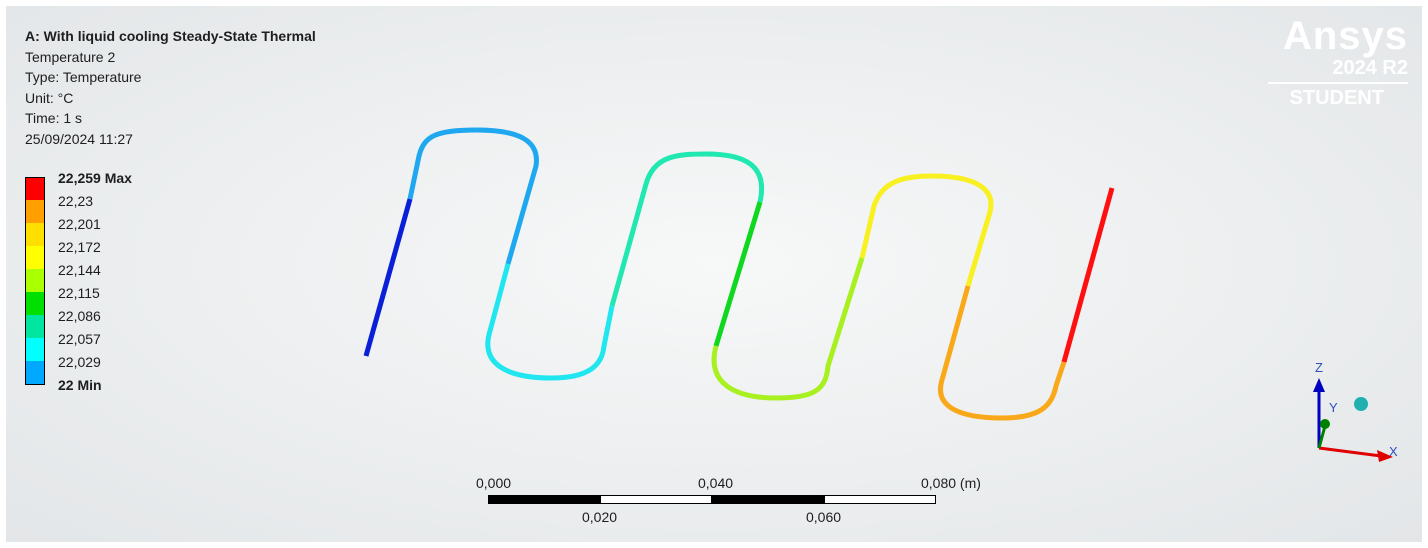 The image size is (1428, 548). Describe the element at coordinates (716, 483) in the screenshot. I see `scale-label-top: 0,040` at that location.